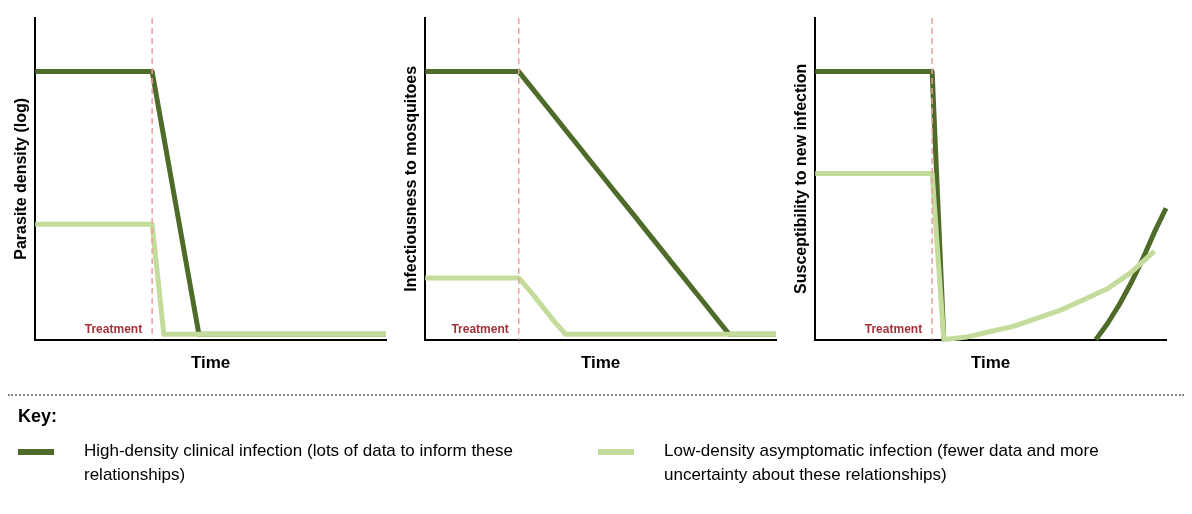 The image size is (1192, 514). Describe the element at coordinates (882, 463) in the screenshot. I see `legend-label: Low-density asymptomatic infection (fewer data and more uncertainty about these relationships)` at that location.